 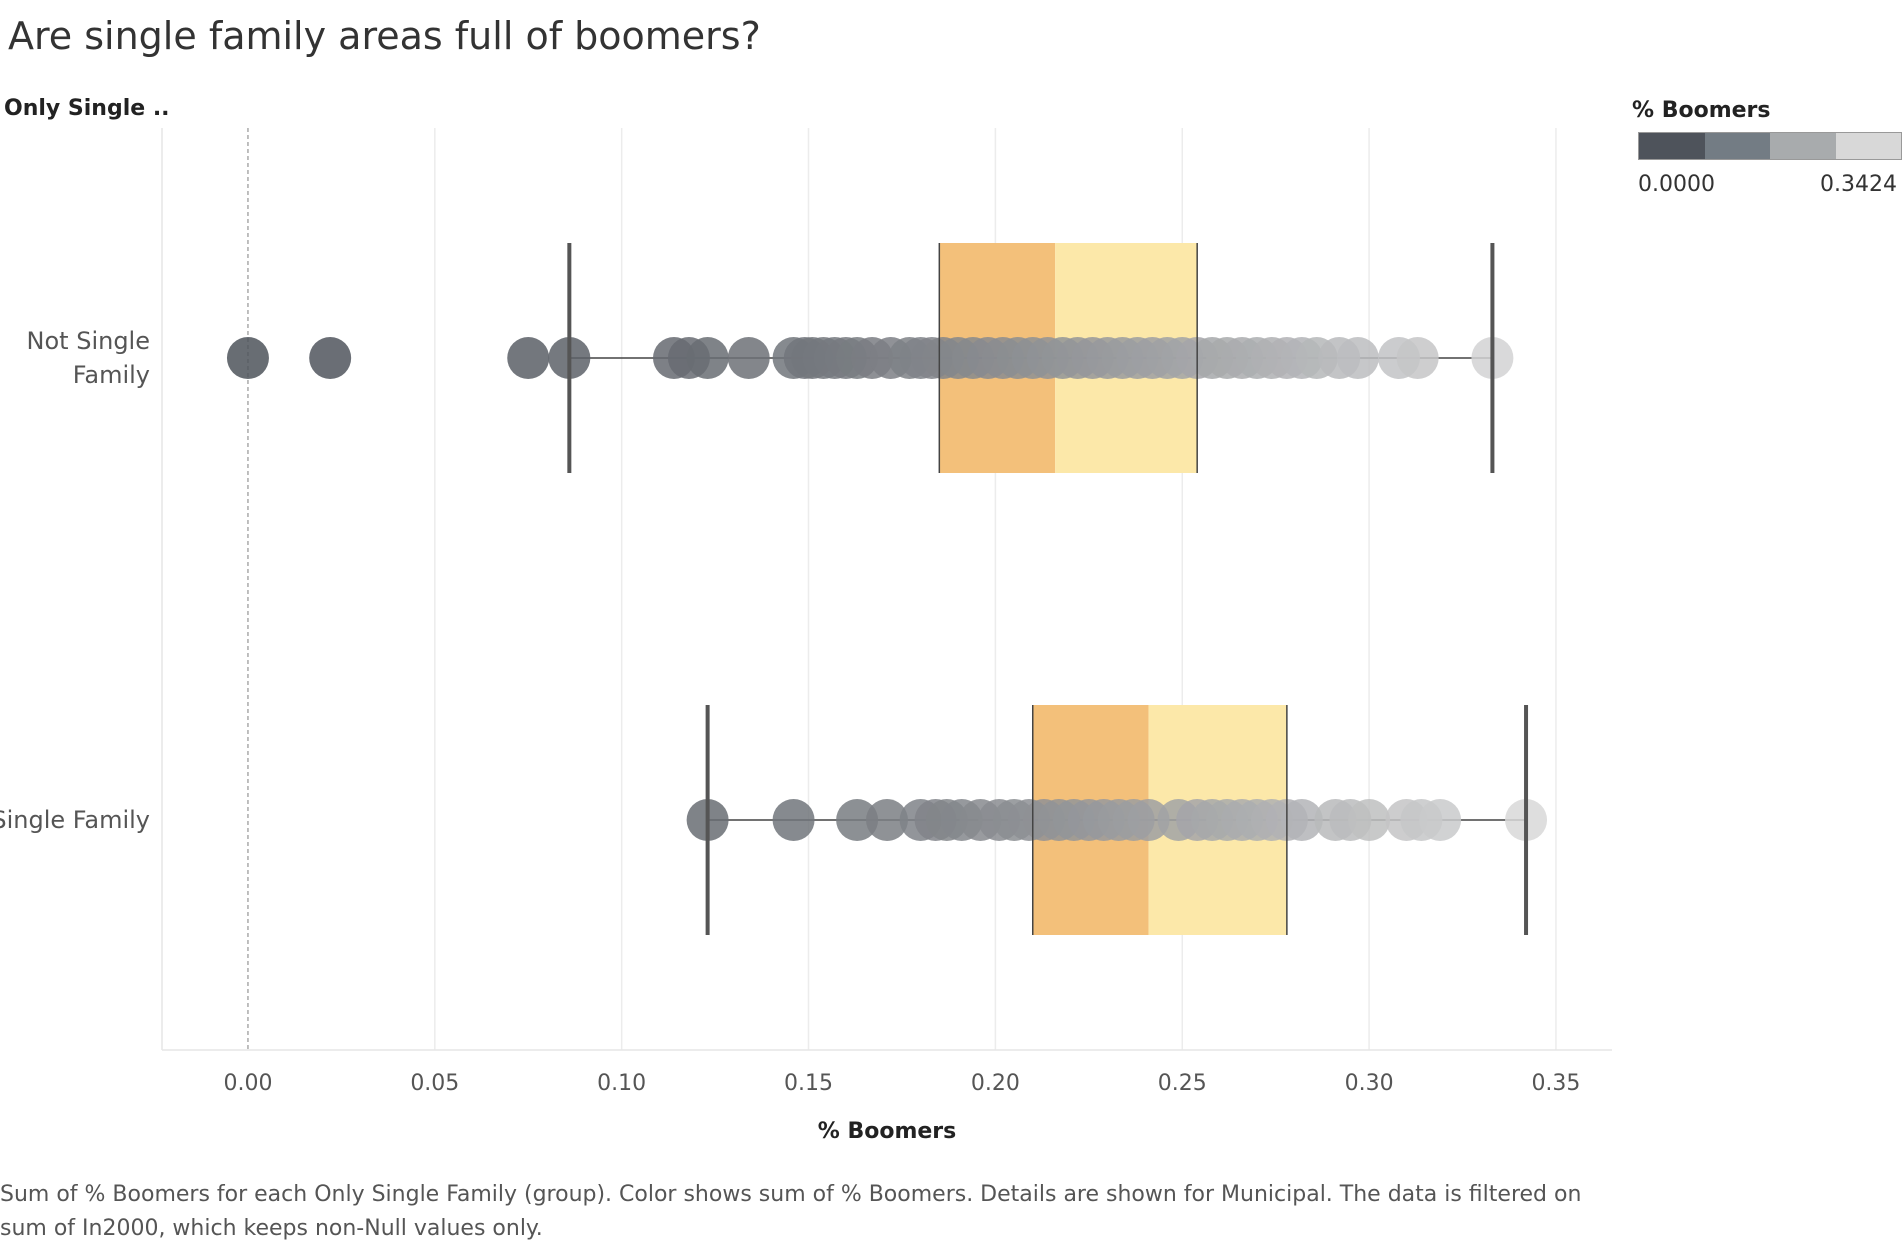 What do you see at coordinates (88, 358) in the screenshot?
I see `category-label: Not Single Family` at bounding box center [88, 358].